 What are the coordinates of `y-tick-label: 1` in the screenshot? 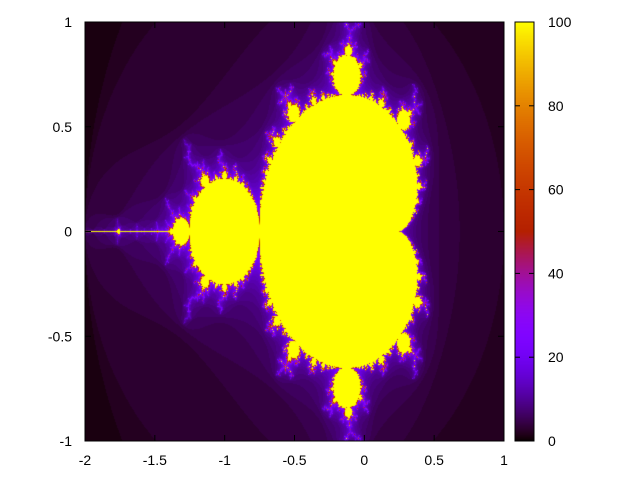 It's located at (68, 22).